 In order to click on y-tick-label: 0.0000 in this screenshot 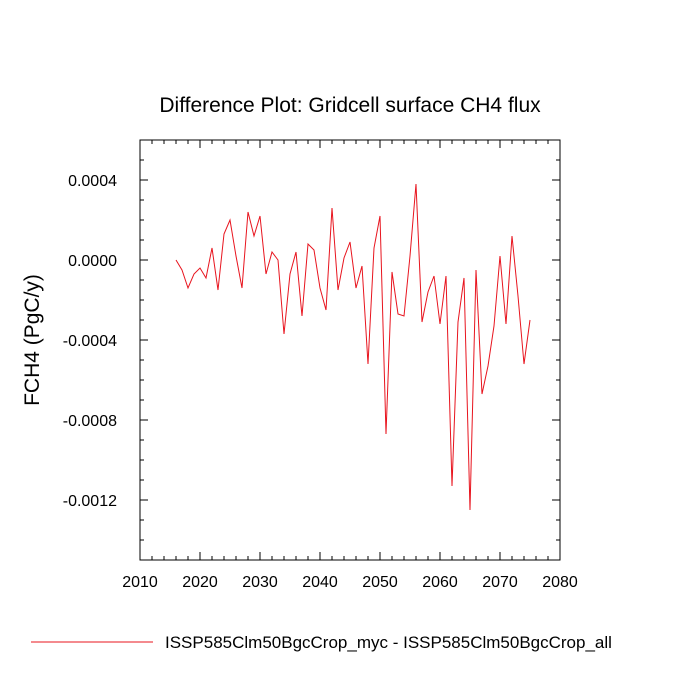, I will do `click(92, 261)`.